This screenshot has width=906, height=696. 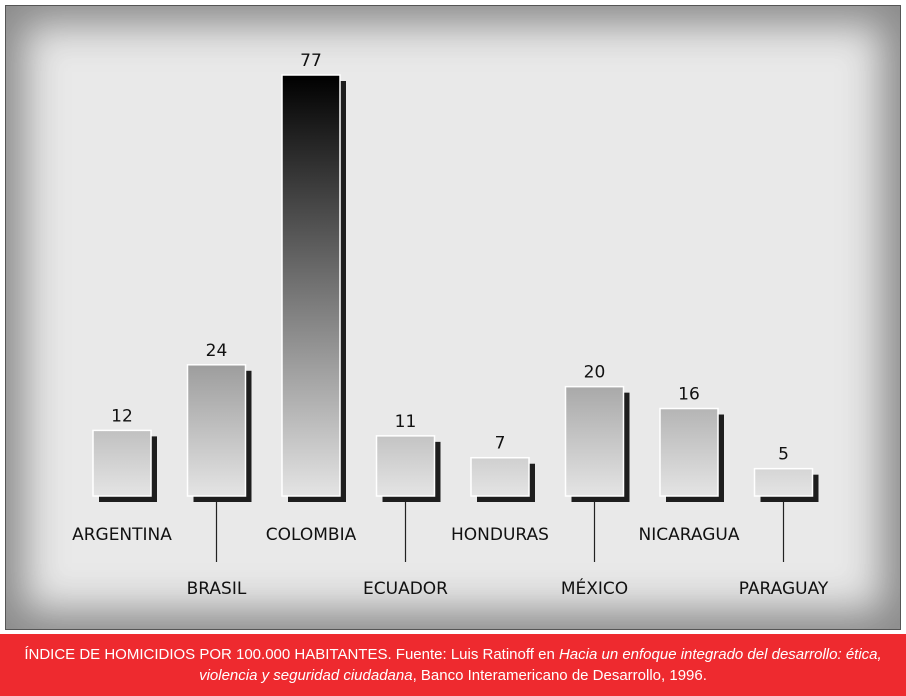 I want to click on category-label: PARAGUAY, so click(x=784, y=589).